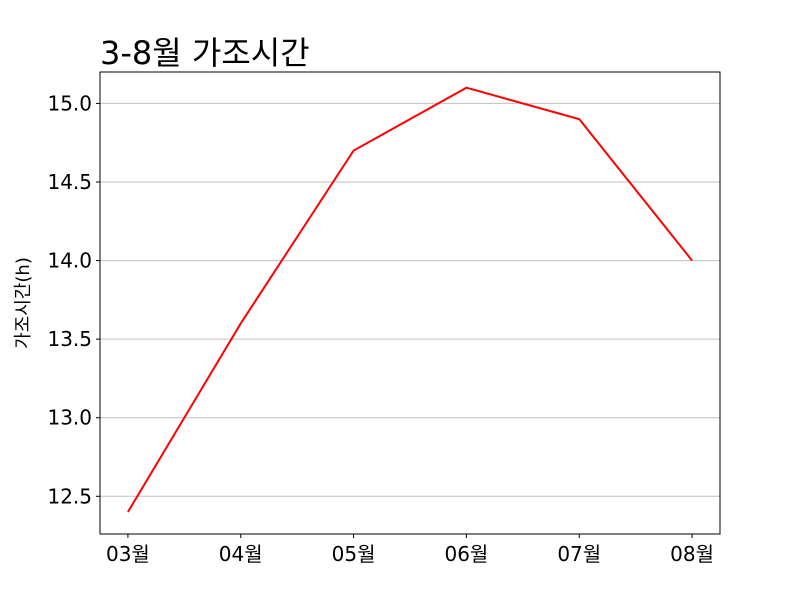  Describe the element at coordinates (579, 554) in the screenshot. I see `x-tick-label: 07월` at that location.